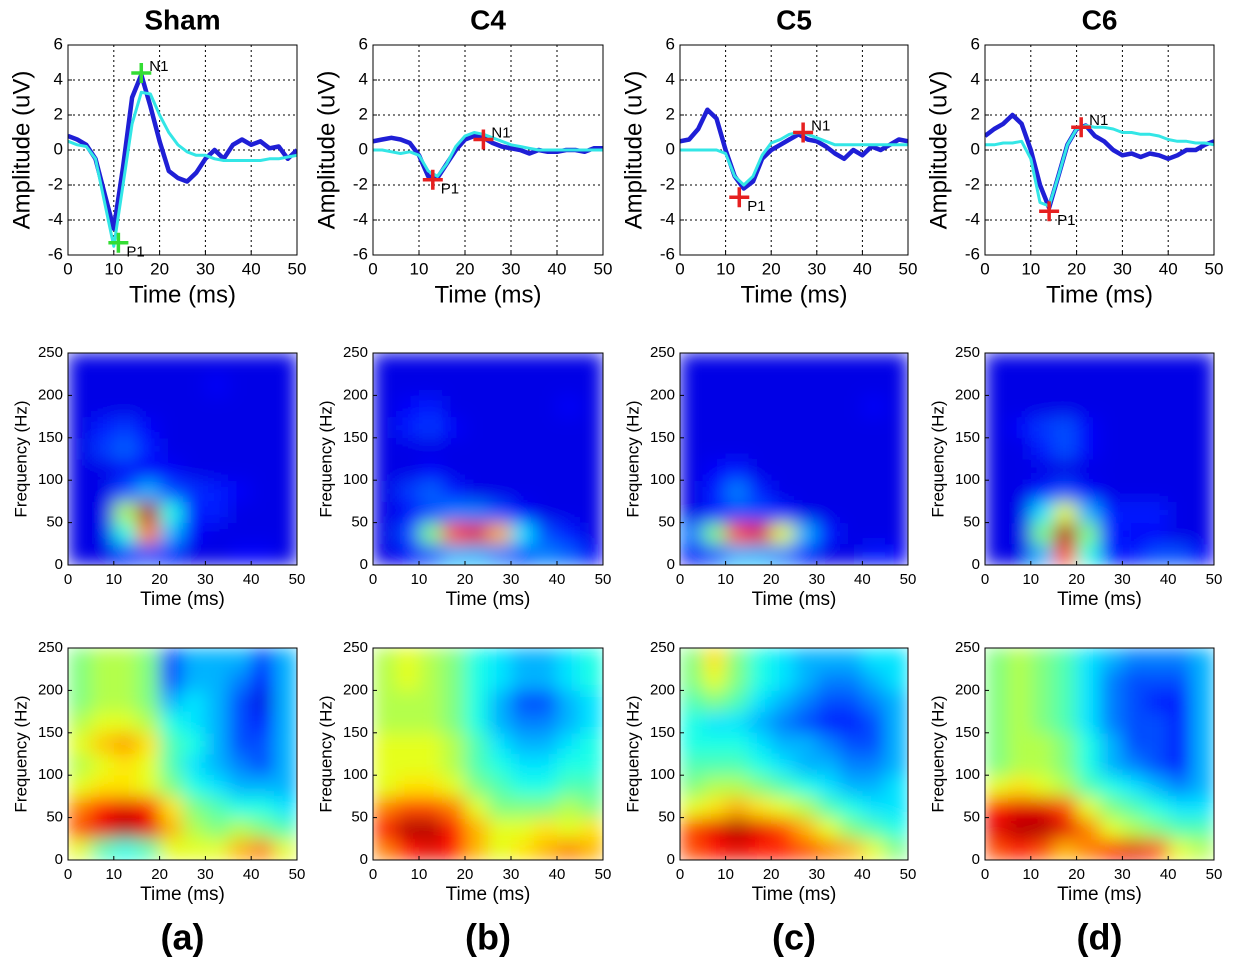 The height and width of the screenshot is (963, 1238). What do you see at coordinates (1214, 268) in the screenshot?
I see `x-tick-label: 50` at bounding box center [1214, 268].